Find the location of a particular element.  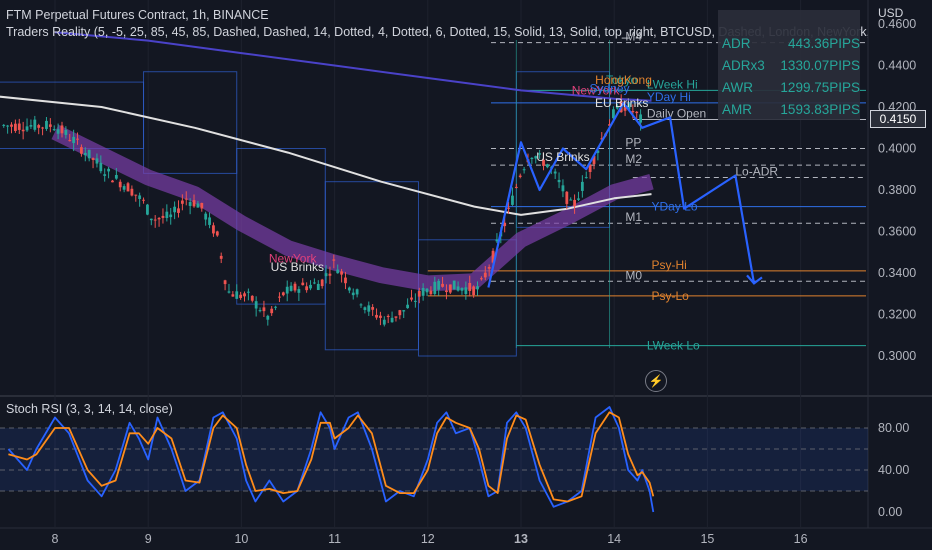

y-tick-label: 0.3200 is located at coordinates (897, 315).